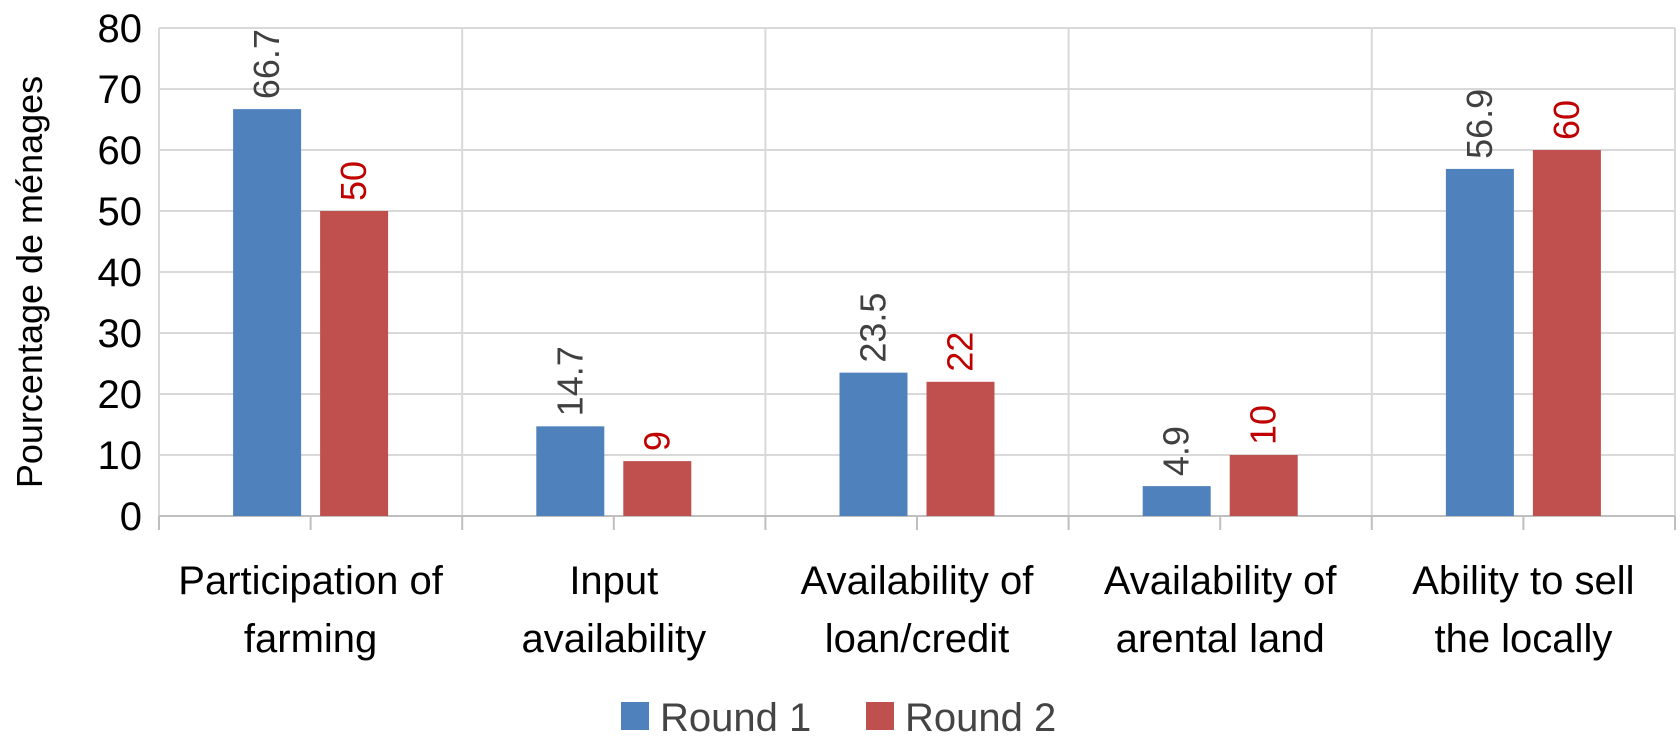  I want to click on y-tick-label: 80, so click(120, 29).